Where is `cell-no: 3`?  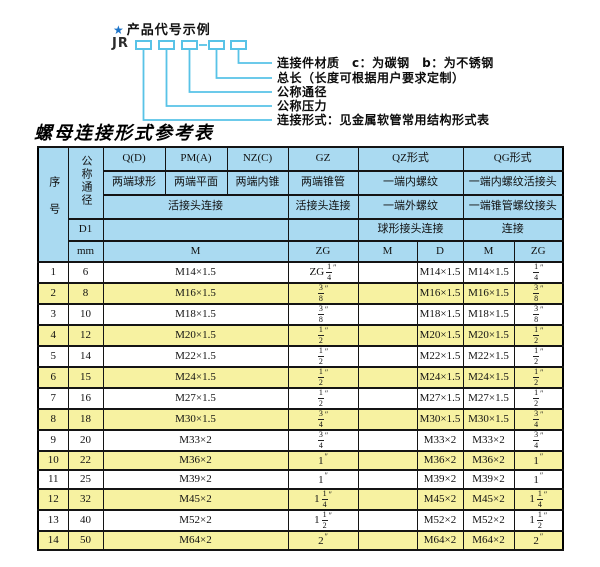 cell-no: 3 is located at coordinates (53, 314).